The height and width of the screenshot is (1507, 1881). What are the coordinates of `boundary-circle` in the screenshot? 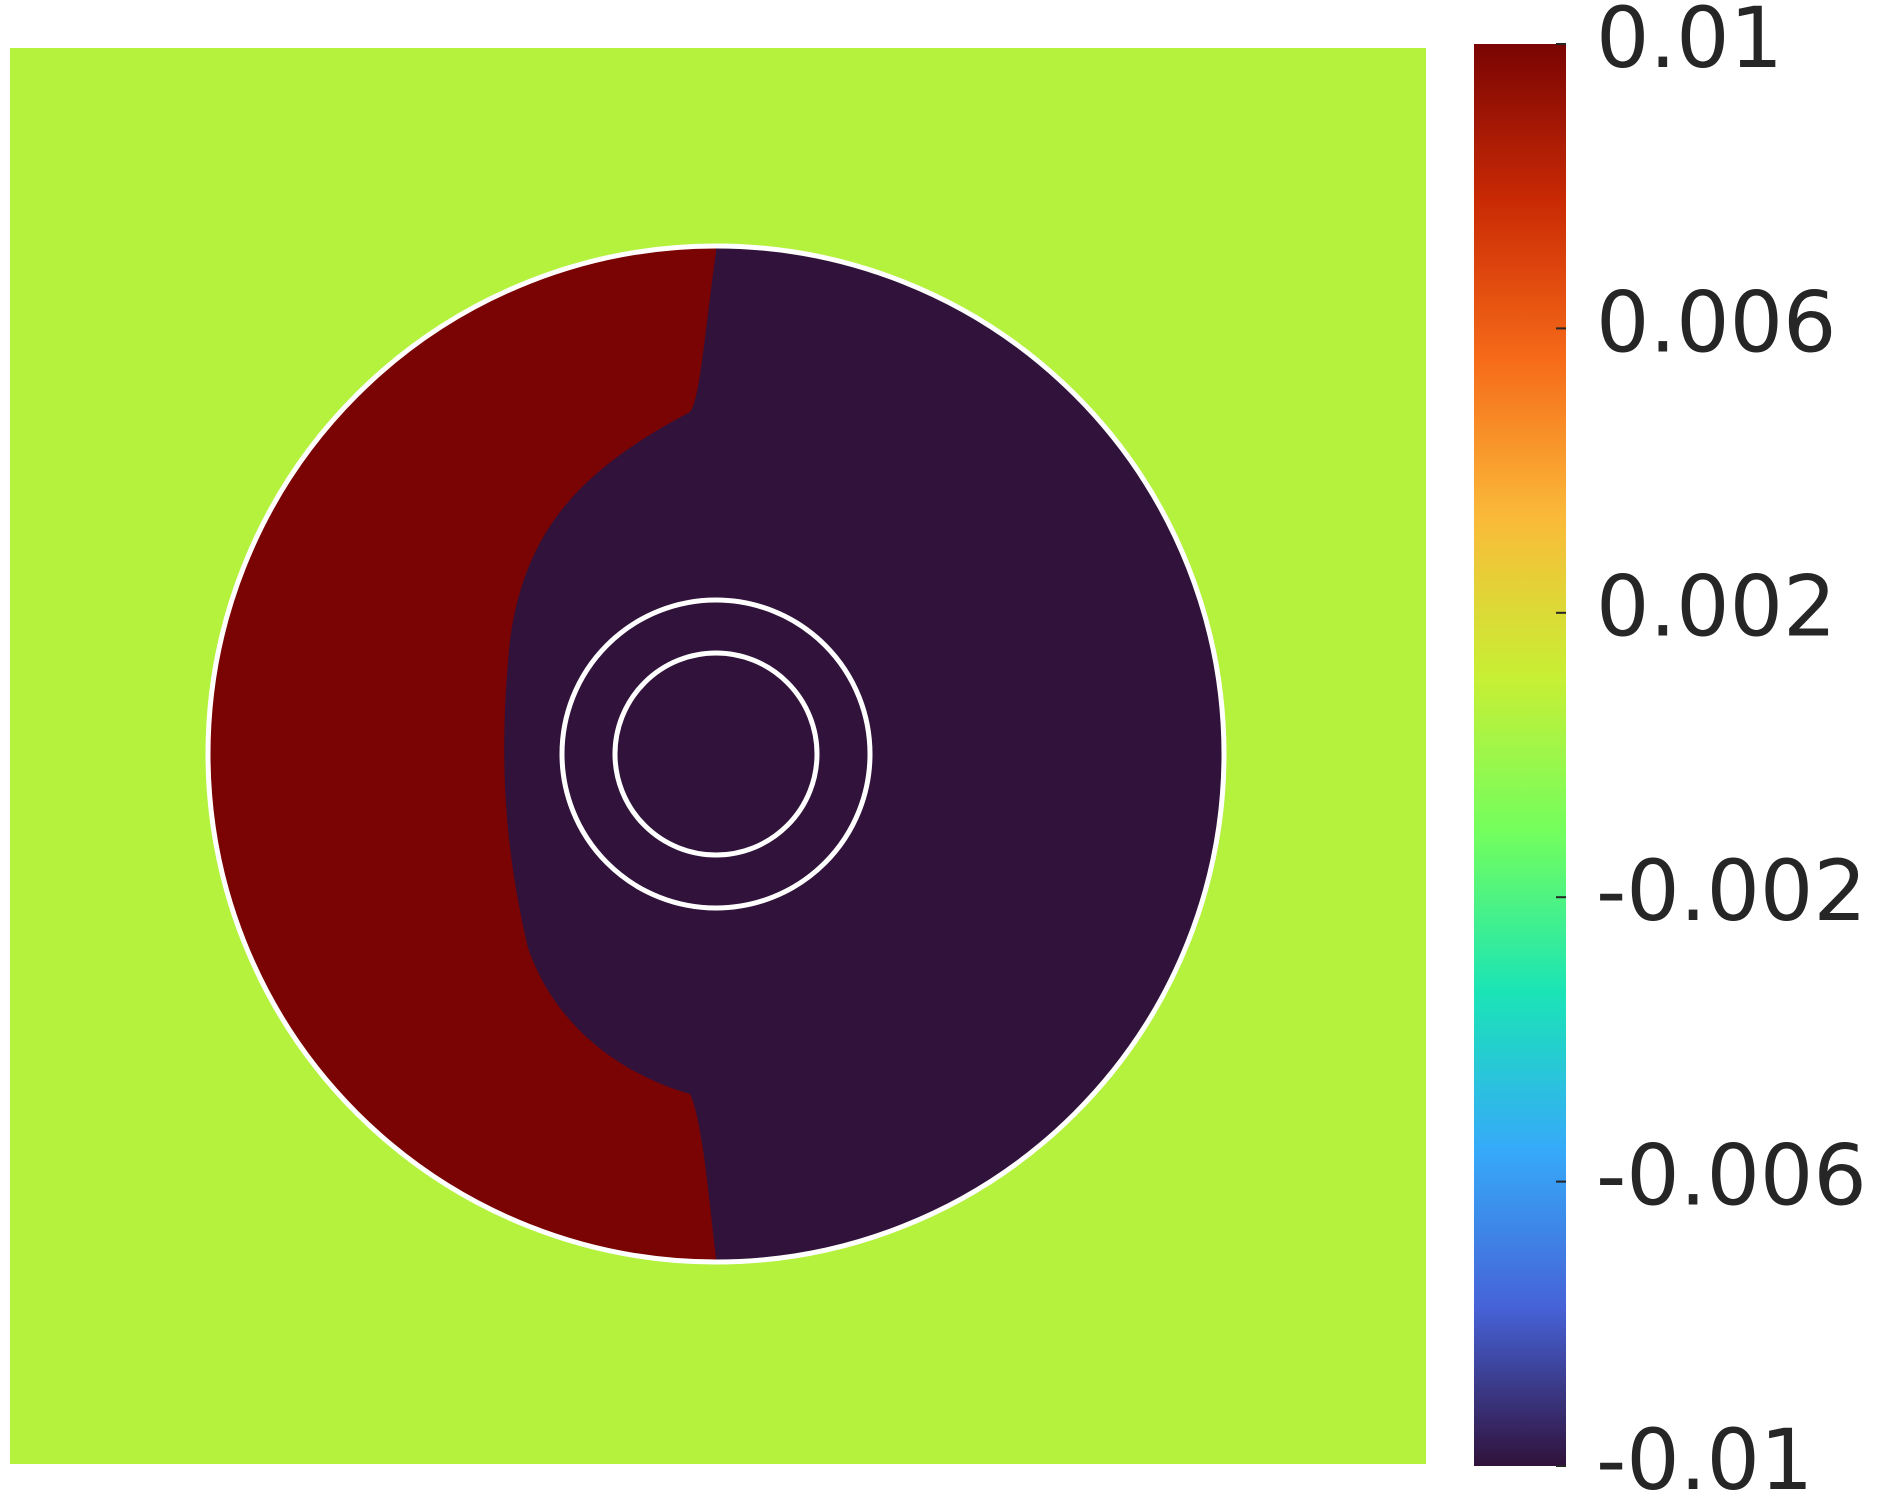 It's located at (716, 754).